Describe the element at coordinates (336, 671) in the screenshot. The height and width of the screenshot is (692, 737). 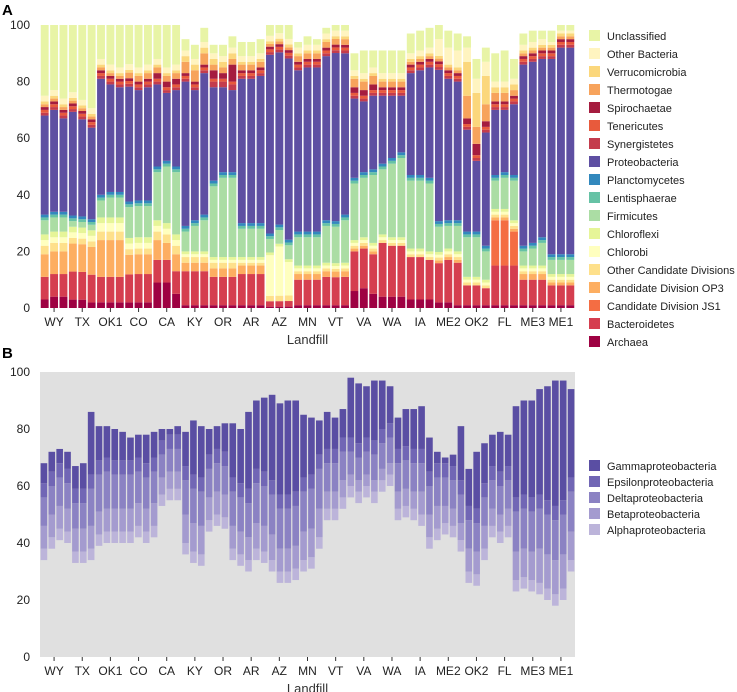
I see `x-tick-label: VT` at that location.